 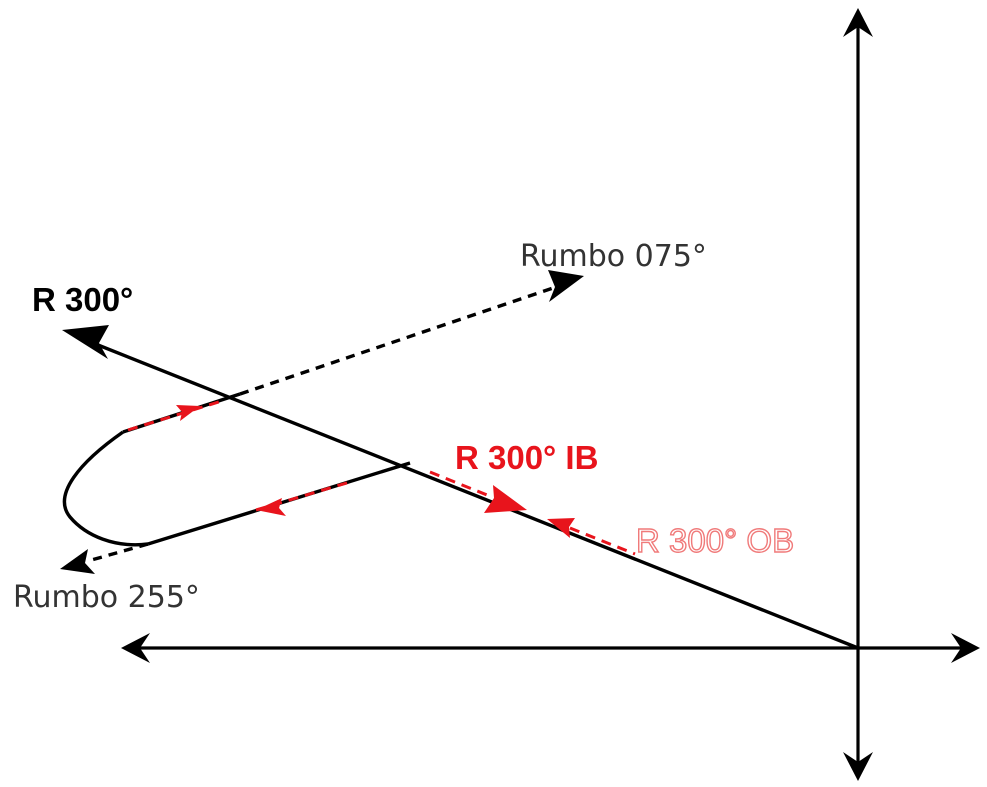 I want to click on label-radial: R 300°, so click(x=82, y=299).